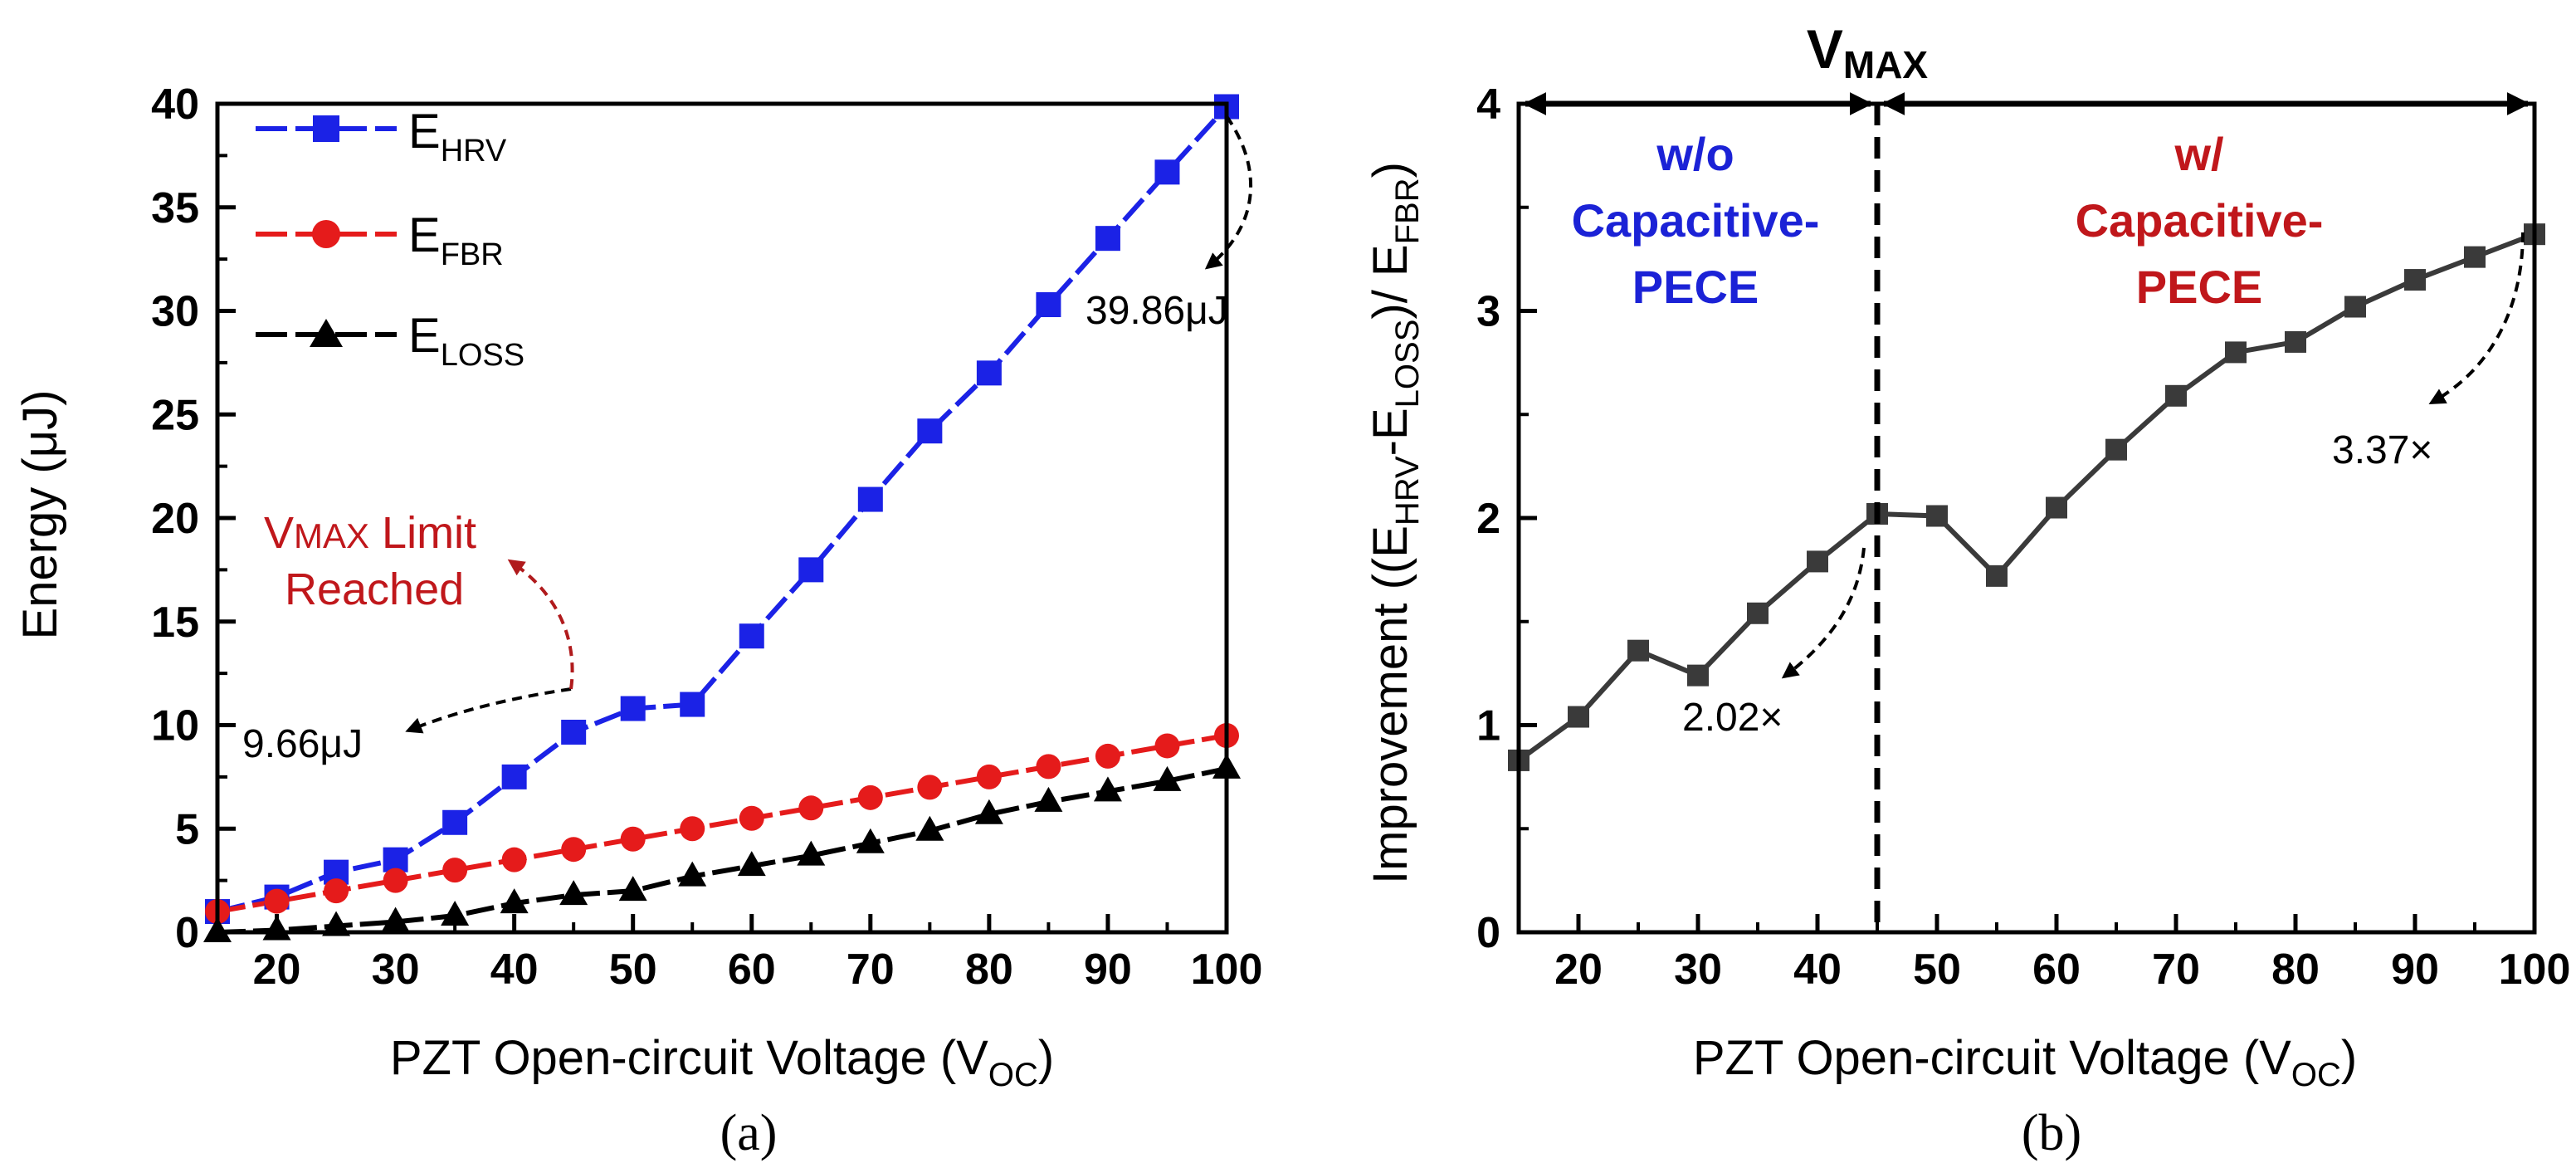  I want to click on peak-improvement-arrow, so click(2476, 318).